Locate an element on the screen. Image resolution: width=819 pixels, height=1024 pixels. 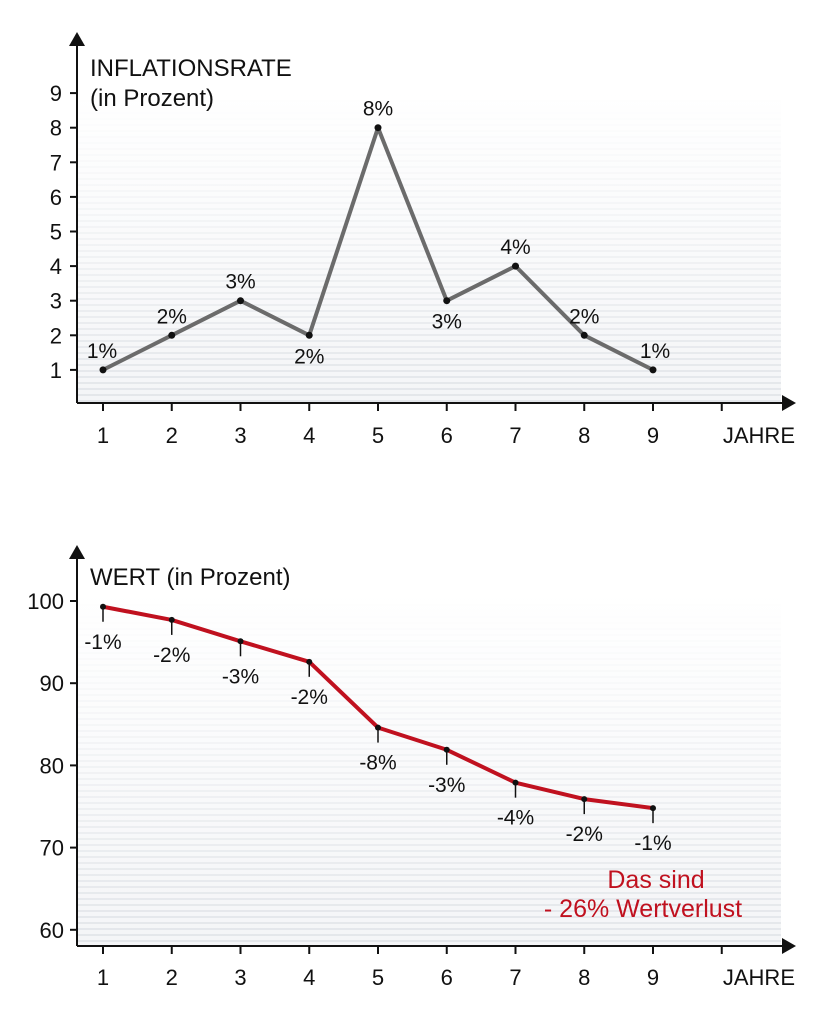
data-points is located at coordinates (378, 707).